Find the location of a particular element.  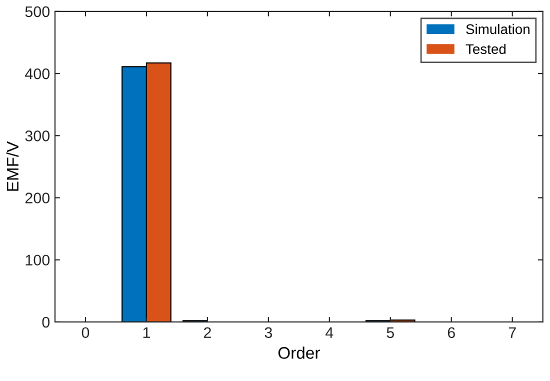

y-axis-title: EMF/V is located at coordinates (12, 166).